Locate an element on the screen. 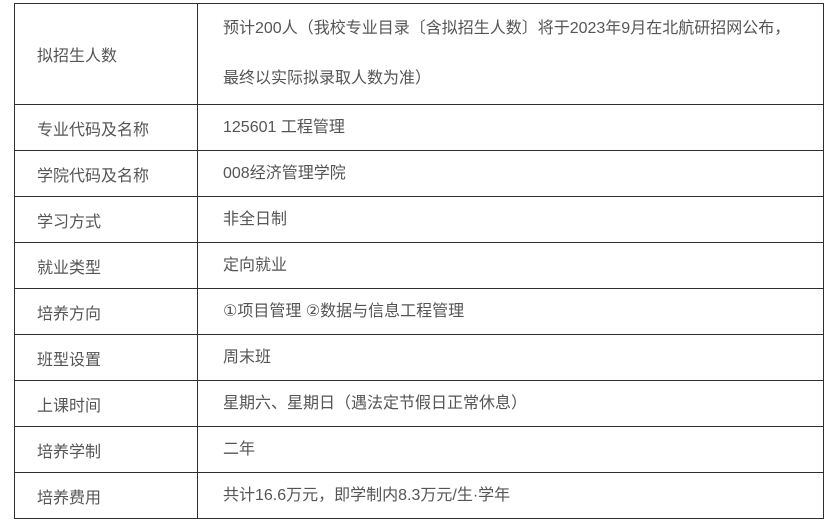 The width and height of the screenshot is (833, 527). row-value: 共计16.6万元，即学制内8.3万元/生·学年 is located at coordinates (510, 495).